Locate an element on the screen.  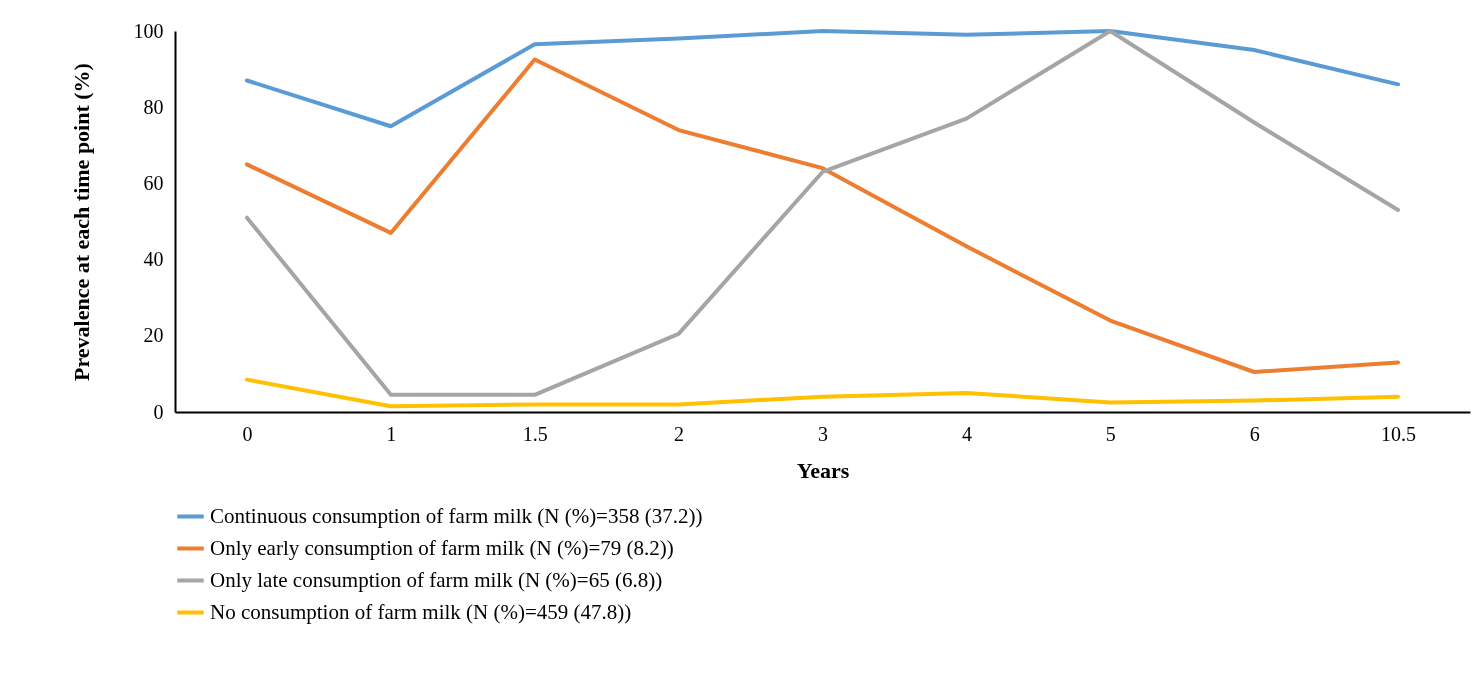
x-tick-label: 0 is located at coordinates (247, 433).